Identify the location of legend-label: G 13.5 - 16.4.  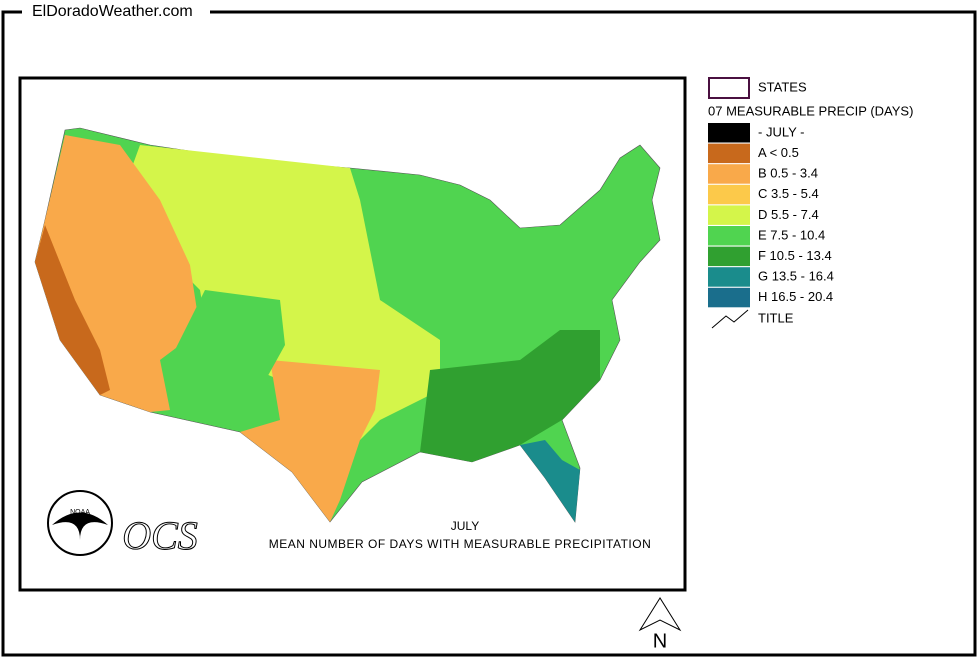
(796, 276).